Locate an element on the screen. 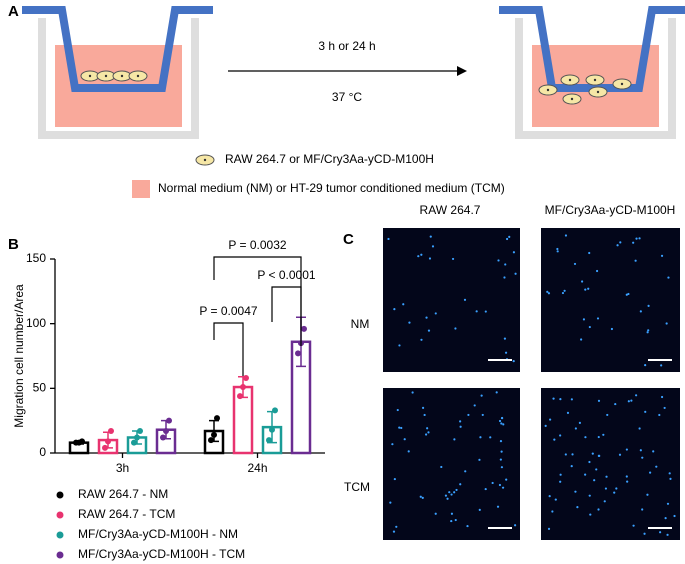  arrow-label: 3 h or 24 h is located at coordinates (346, 46).